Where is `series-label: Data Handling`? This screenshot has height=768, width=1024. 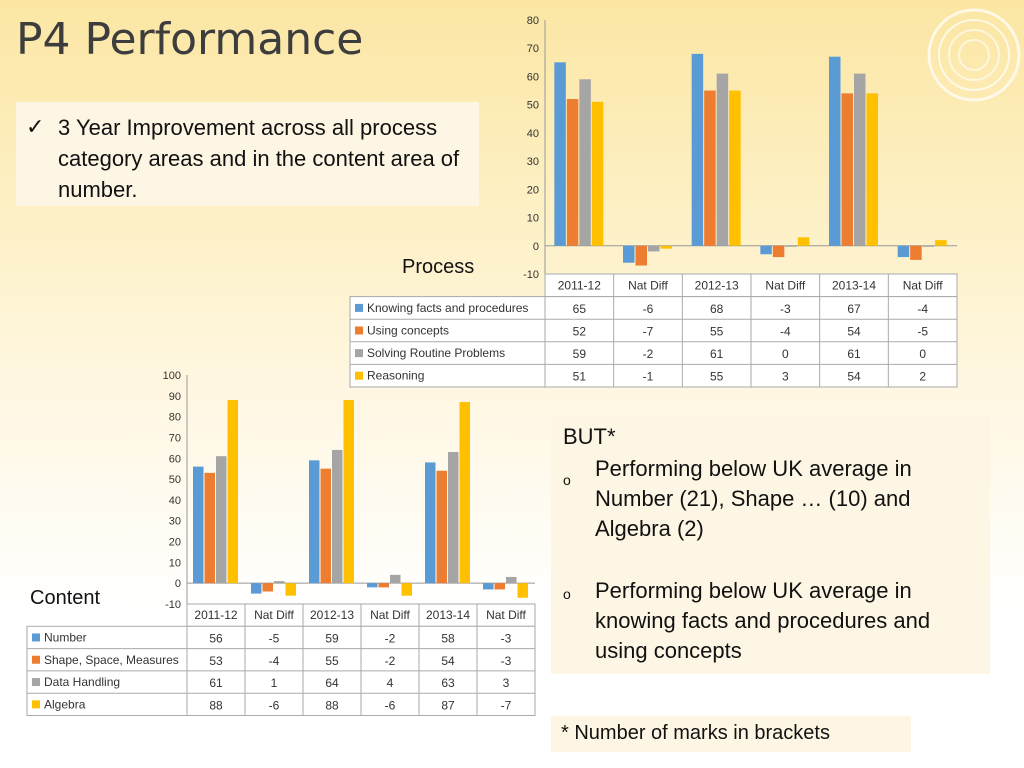
series-label: Data Handling is located at coordinates (82, 682).